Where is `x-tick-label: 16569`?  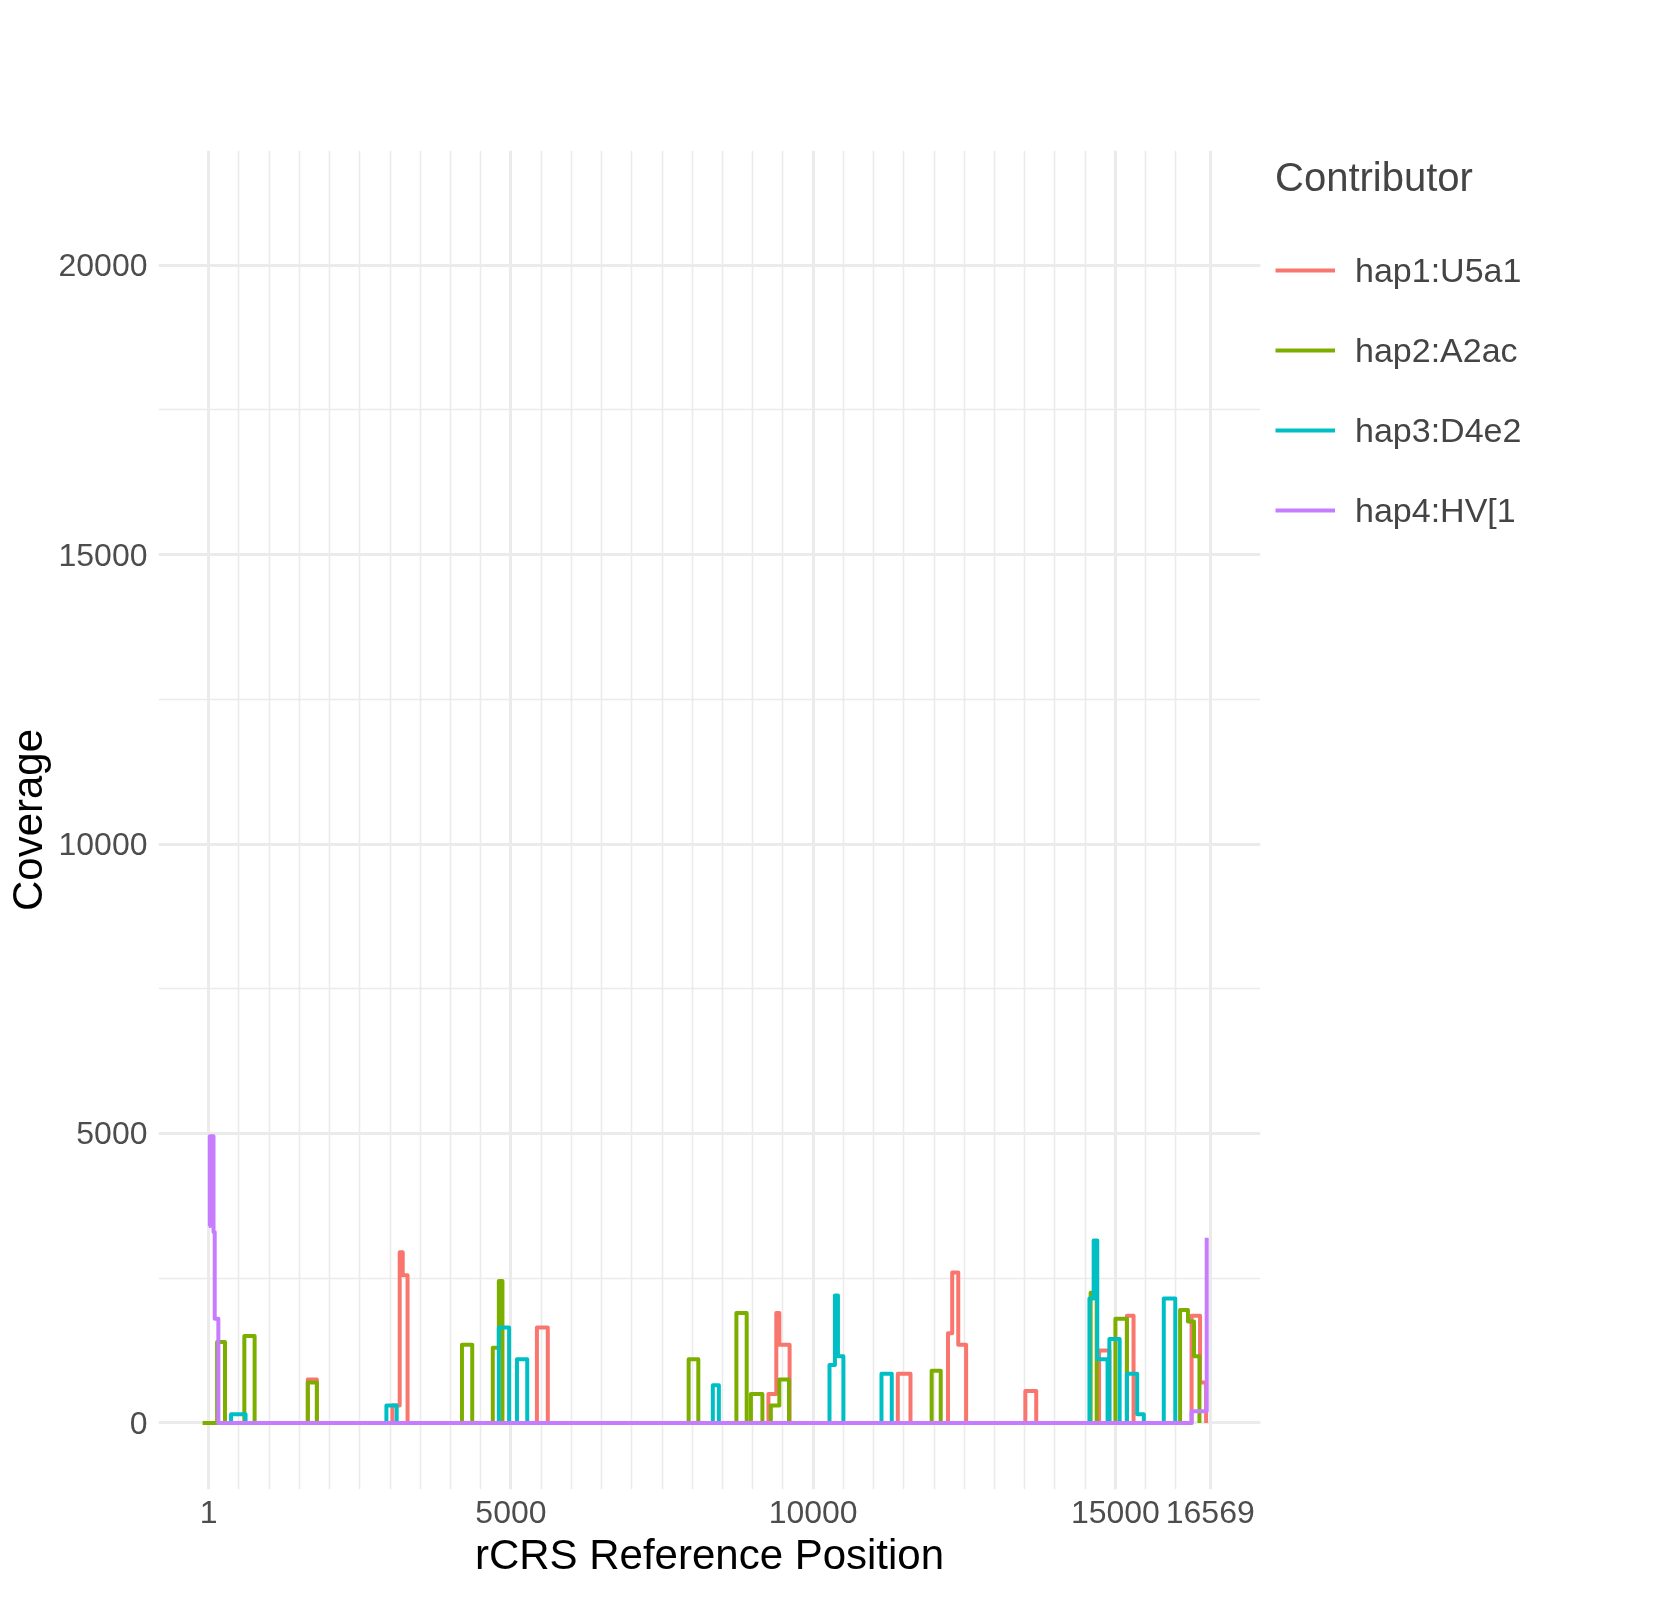
x-tick-label: 16569 is located at coordinates (1210, 1511).